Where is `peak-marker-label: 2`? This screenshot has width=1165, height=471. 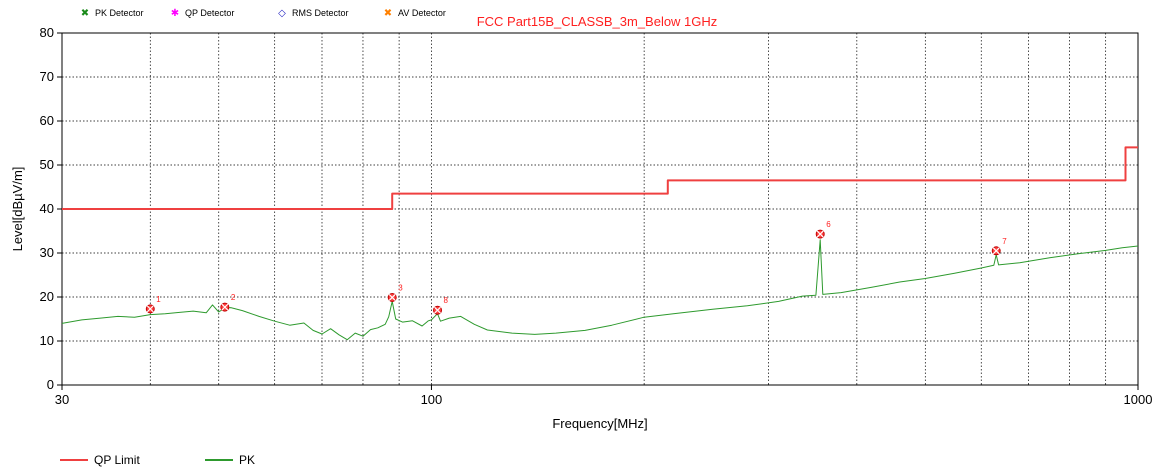 peak-marker-label: 2 is located at coordinates (233, 297).